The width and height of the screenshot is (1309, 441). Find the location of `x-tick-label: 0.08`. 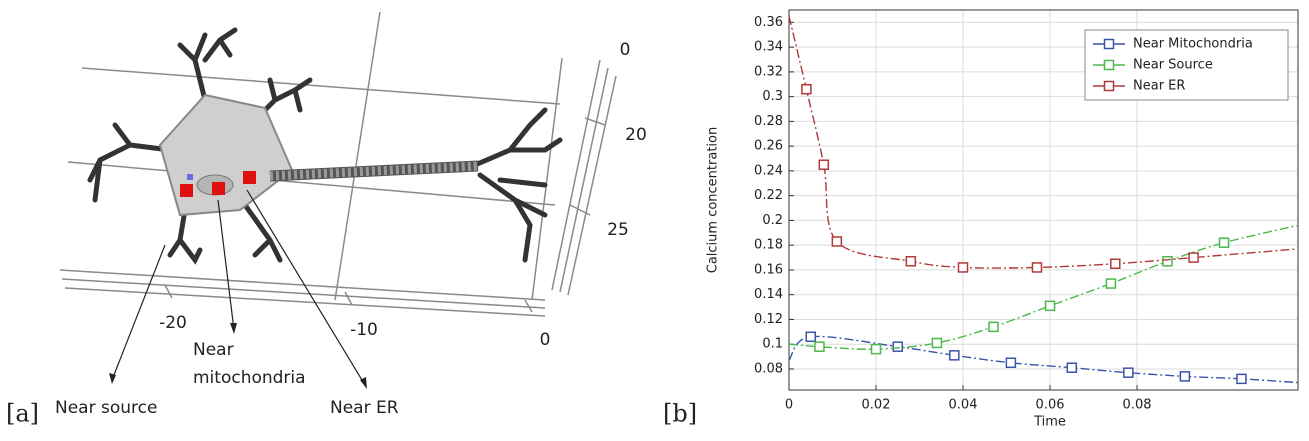

x-tick-label: 0.08 is located at coordinates (1137, 405).